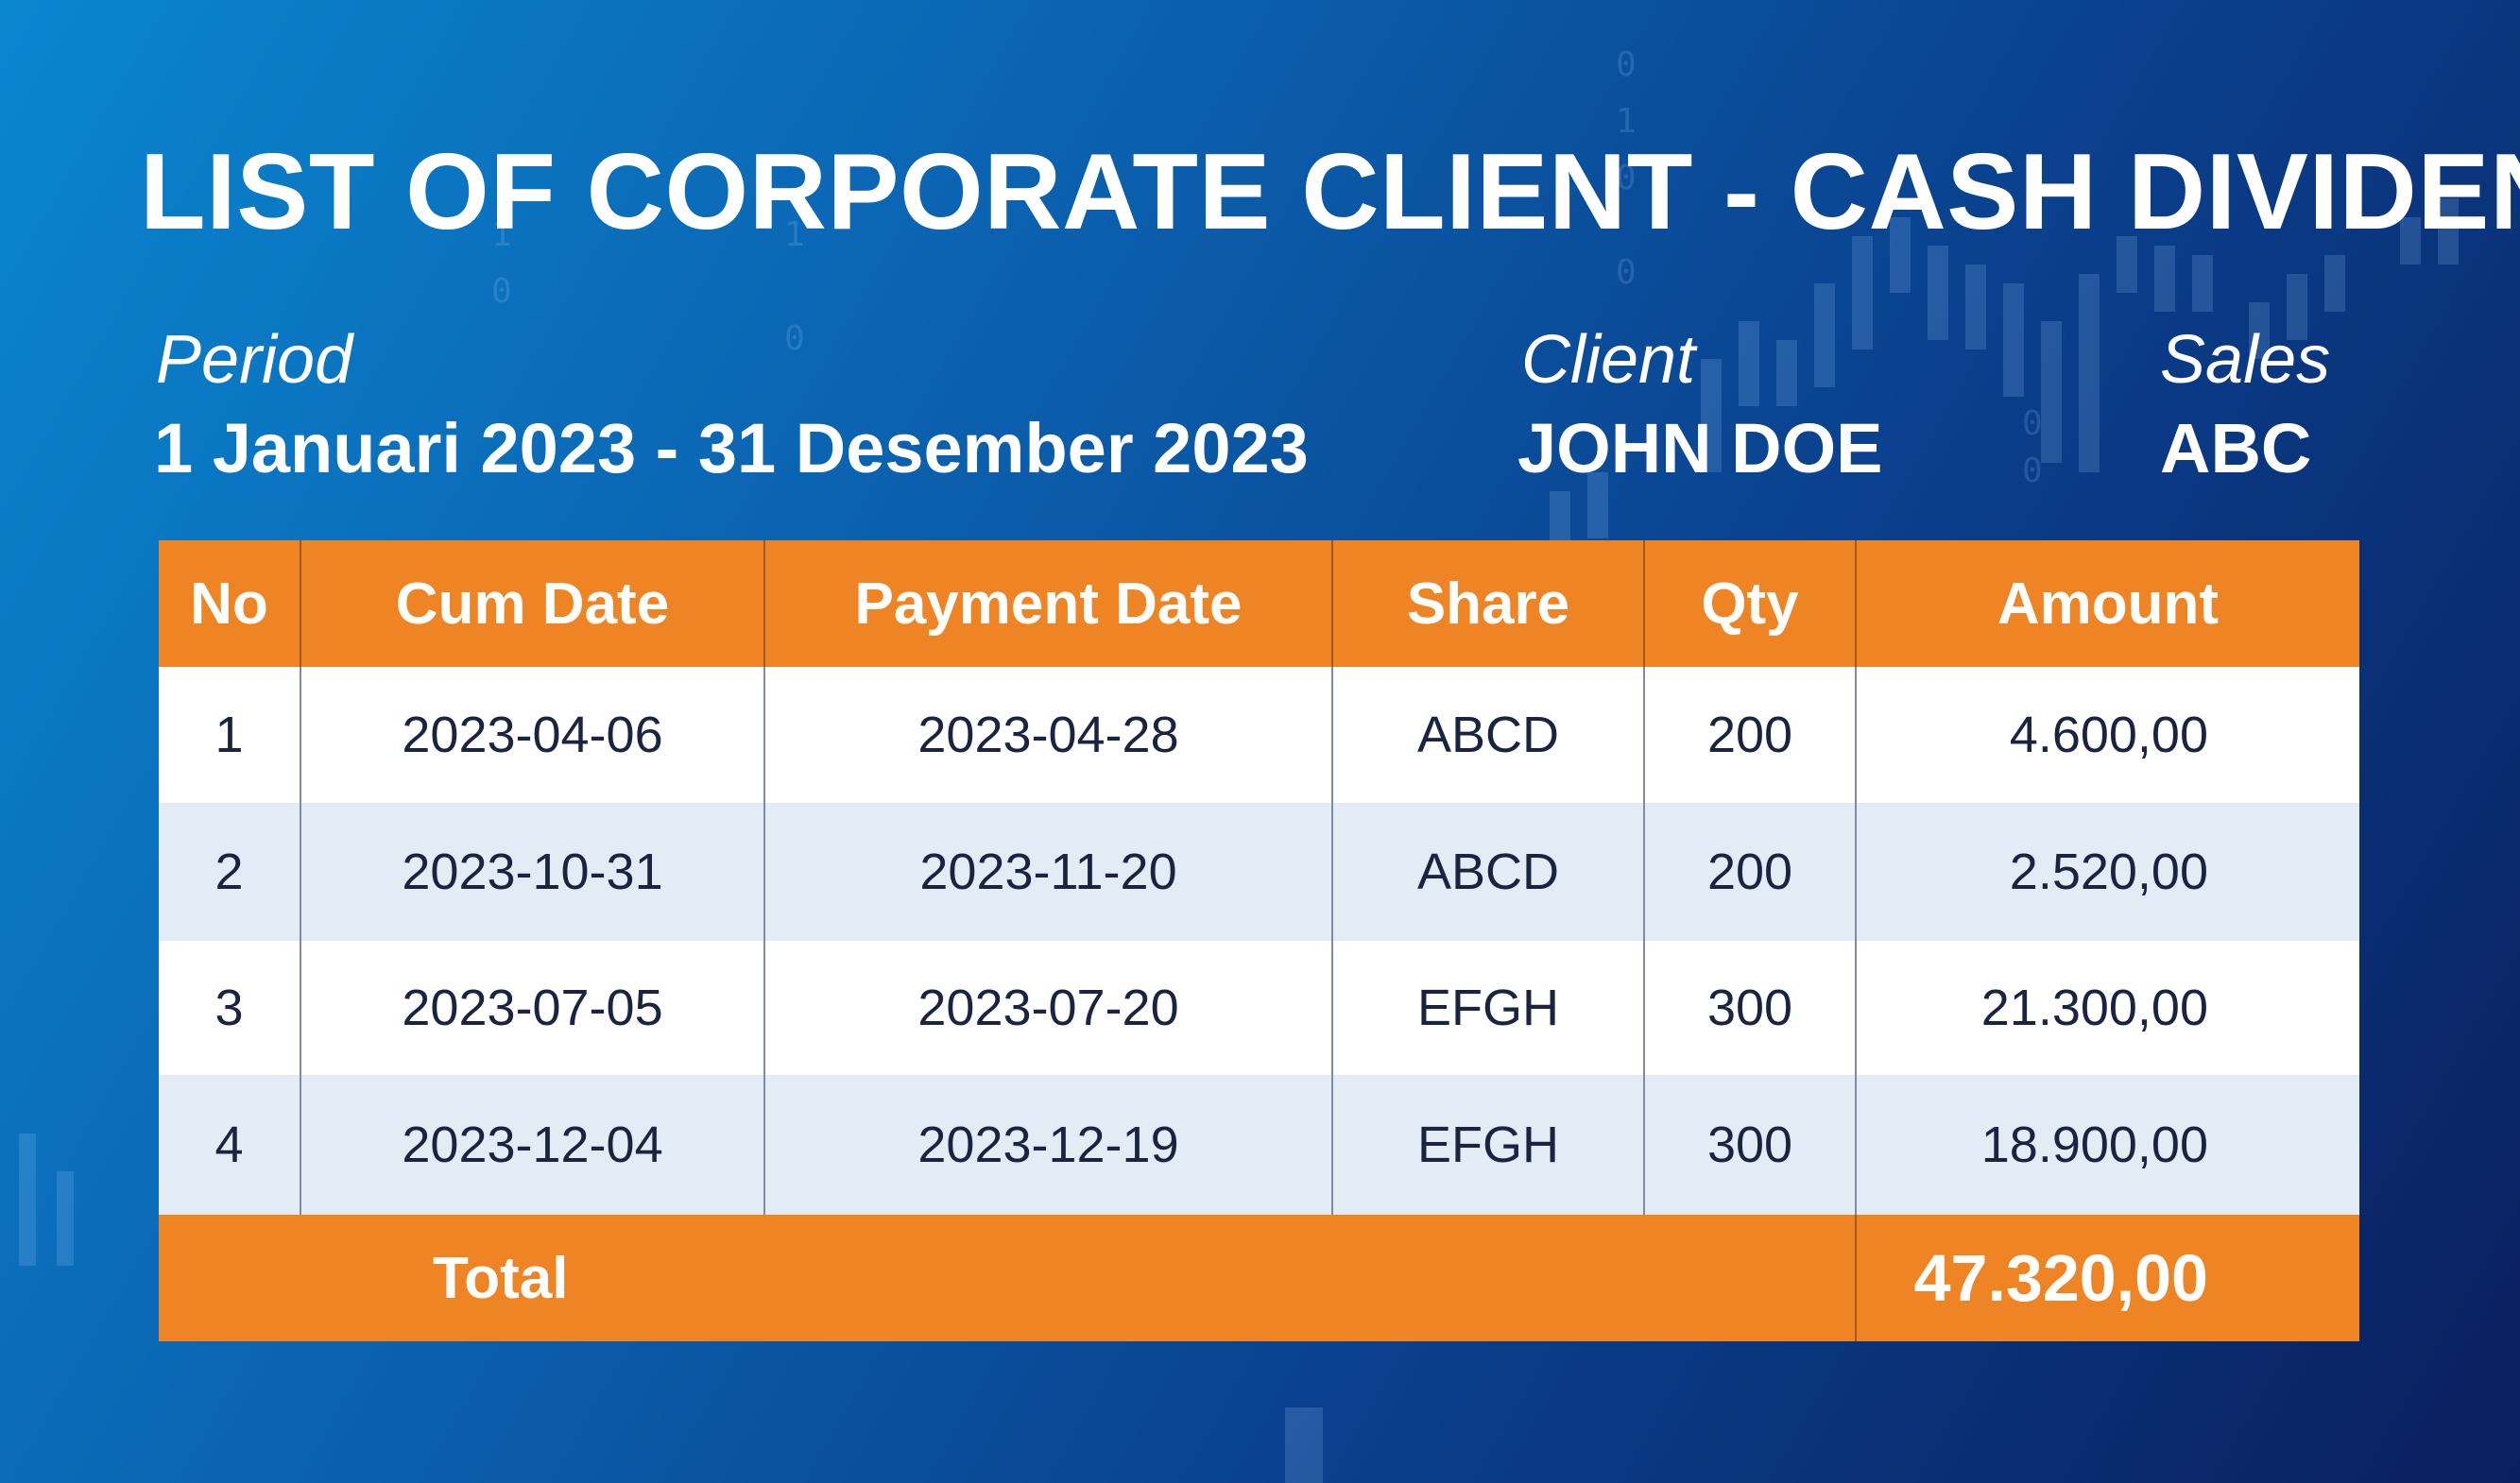 This screenshot has height=1483, width=2520. I want to click on cell-cum-date: 2023-10-31, so click(532, 872).